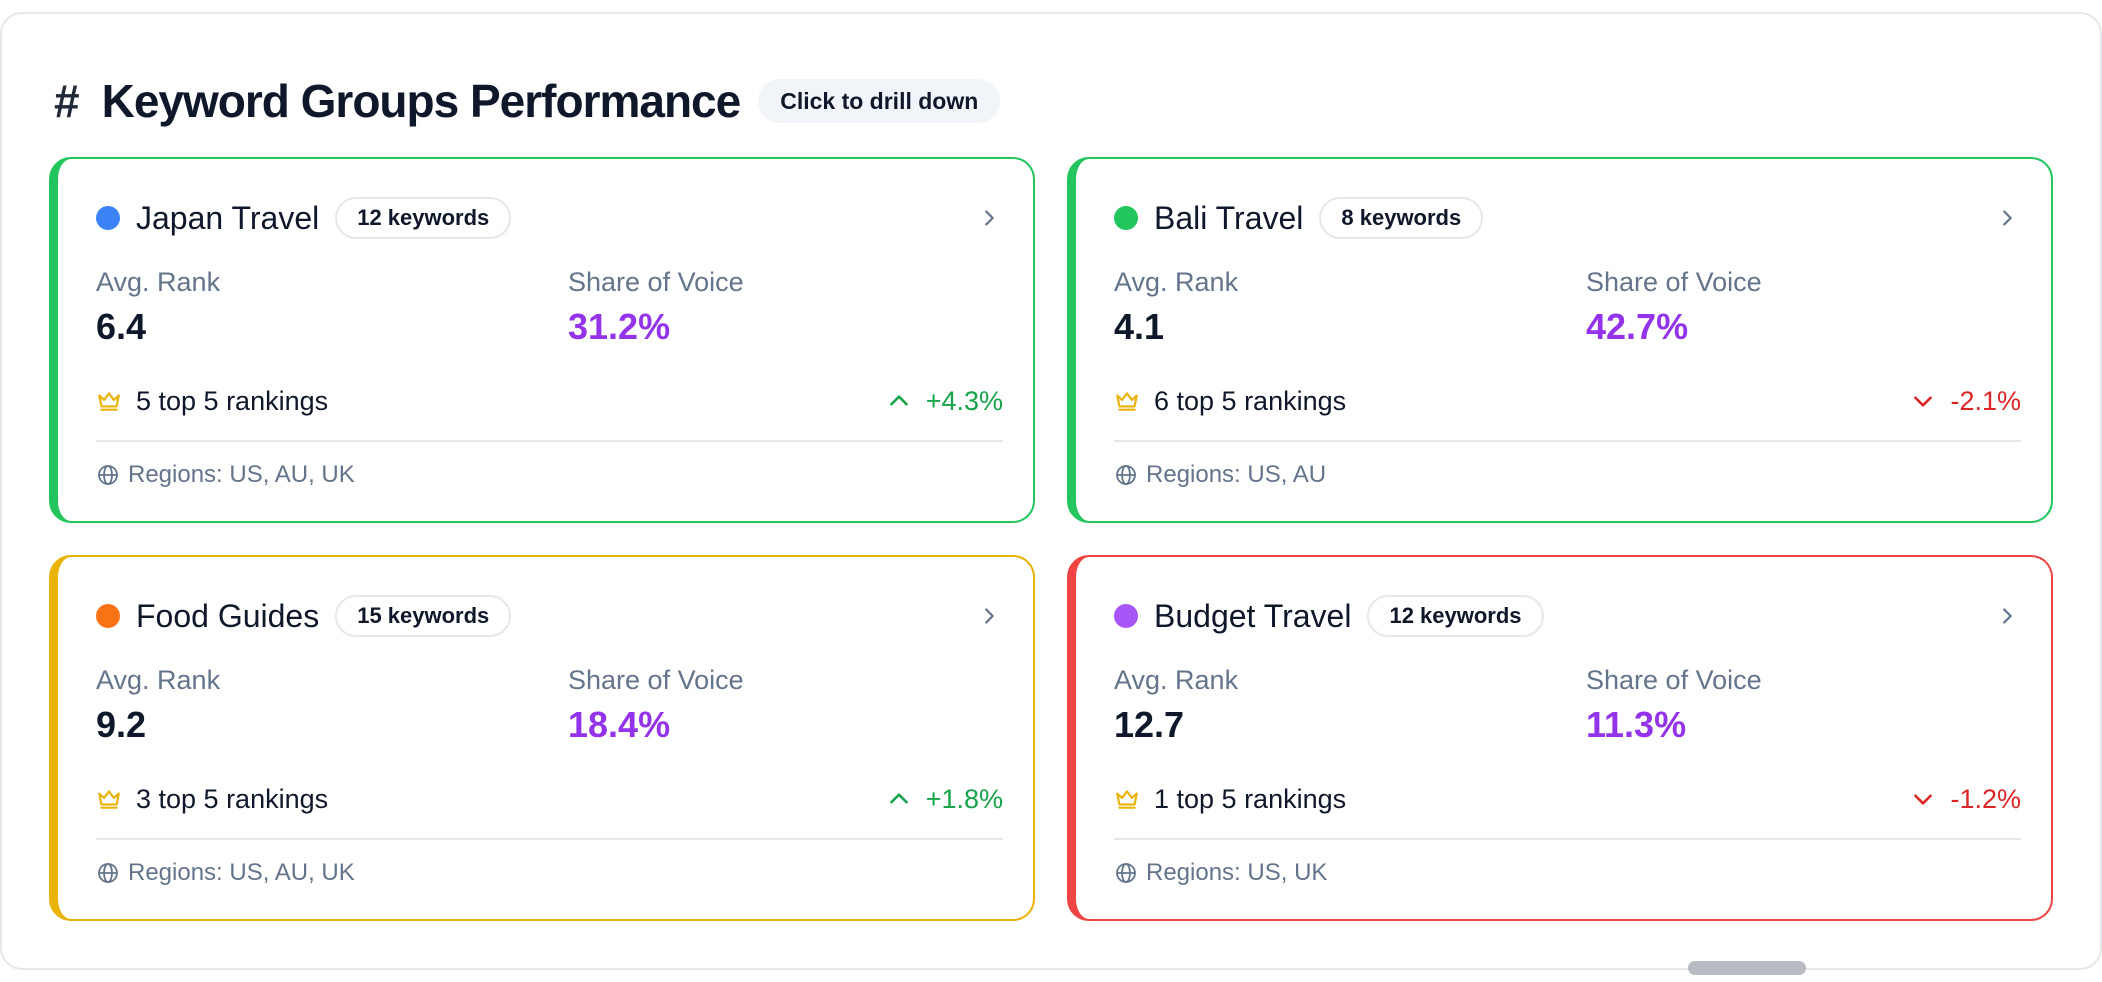 The width and height of the screenshot is (2102, 982). Describe the element at coordinates (67, 101) in the screenshot. I see `hash-icon: #` at that location.